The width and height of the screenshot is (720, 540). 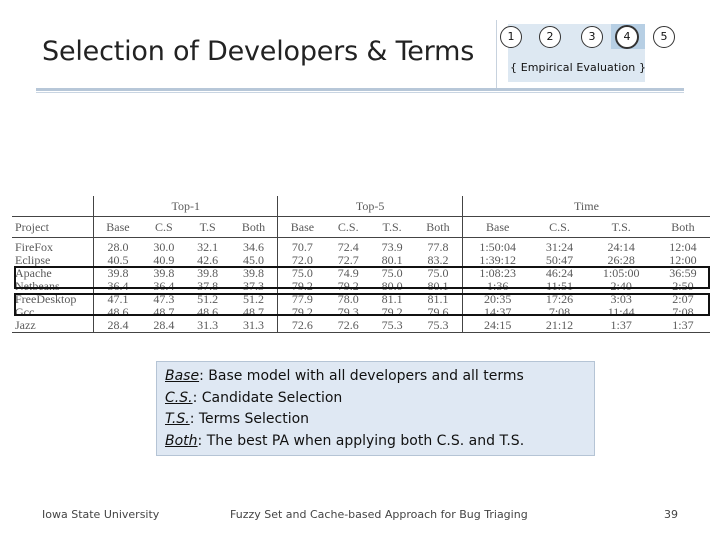 What do you see at coordinates (498, 299) in the screenshot?
I see `value-cell: 20:35` at bounding box center [498, 299].